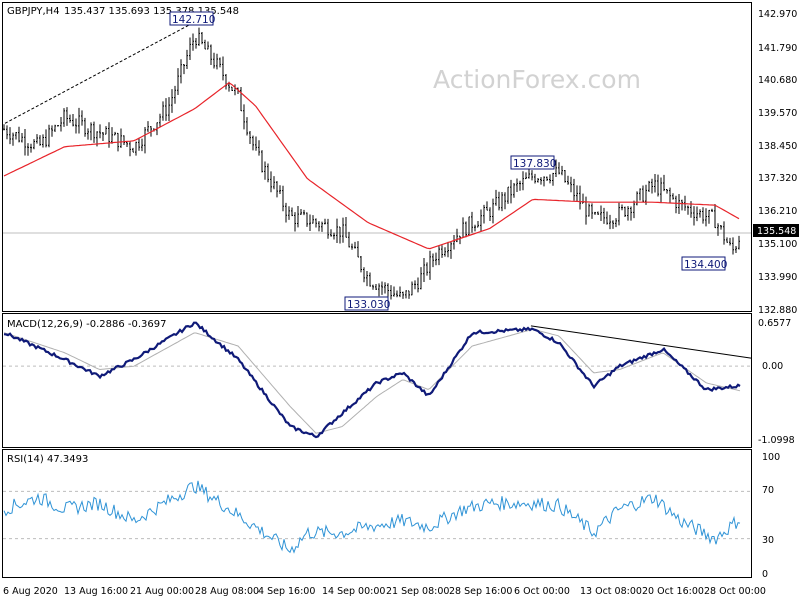 Image resolution: width=800 pixels, height=604 pixels. What do you see at coordinates (641, 342) in the screenshot?
I see `macd-trendline` at bounding box center [641, 342].